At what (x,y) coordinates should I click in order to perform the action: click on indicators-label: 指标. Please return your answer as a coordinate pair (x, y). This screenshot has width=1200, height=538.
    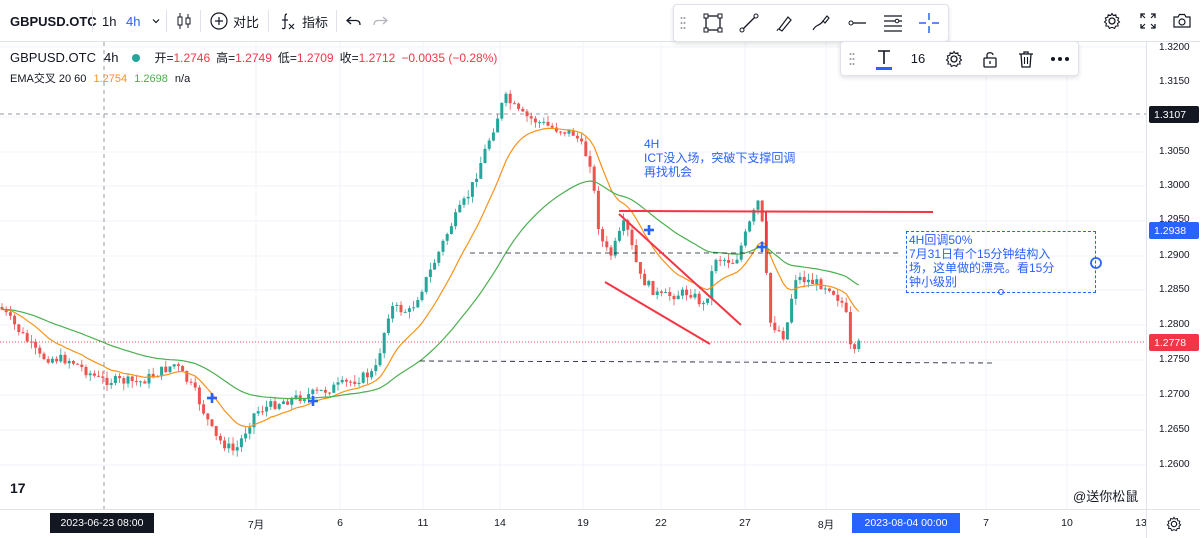
    Looking at the image, I should click on (315, 22).